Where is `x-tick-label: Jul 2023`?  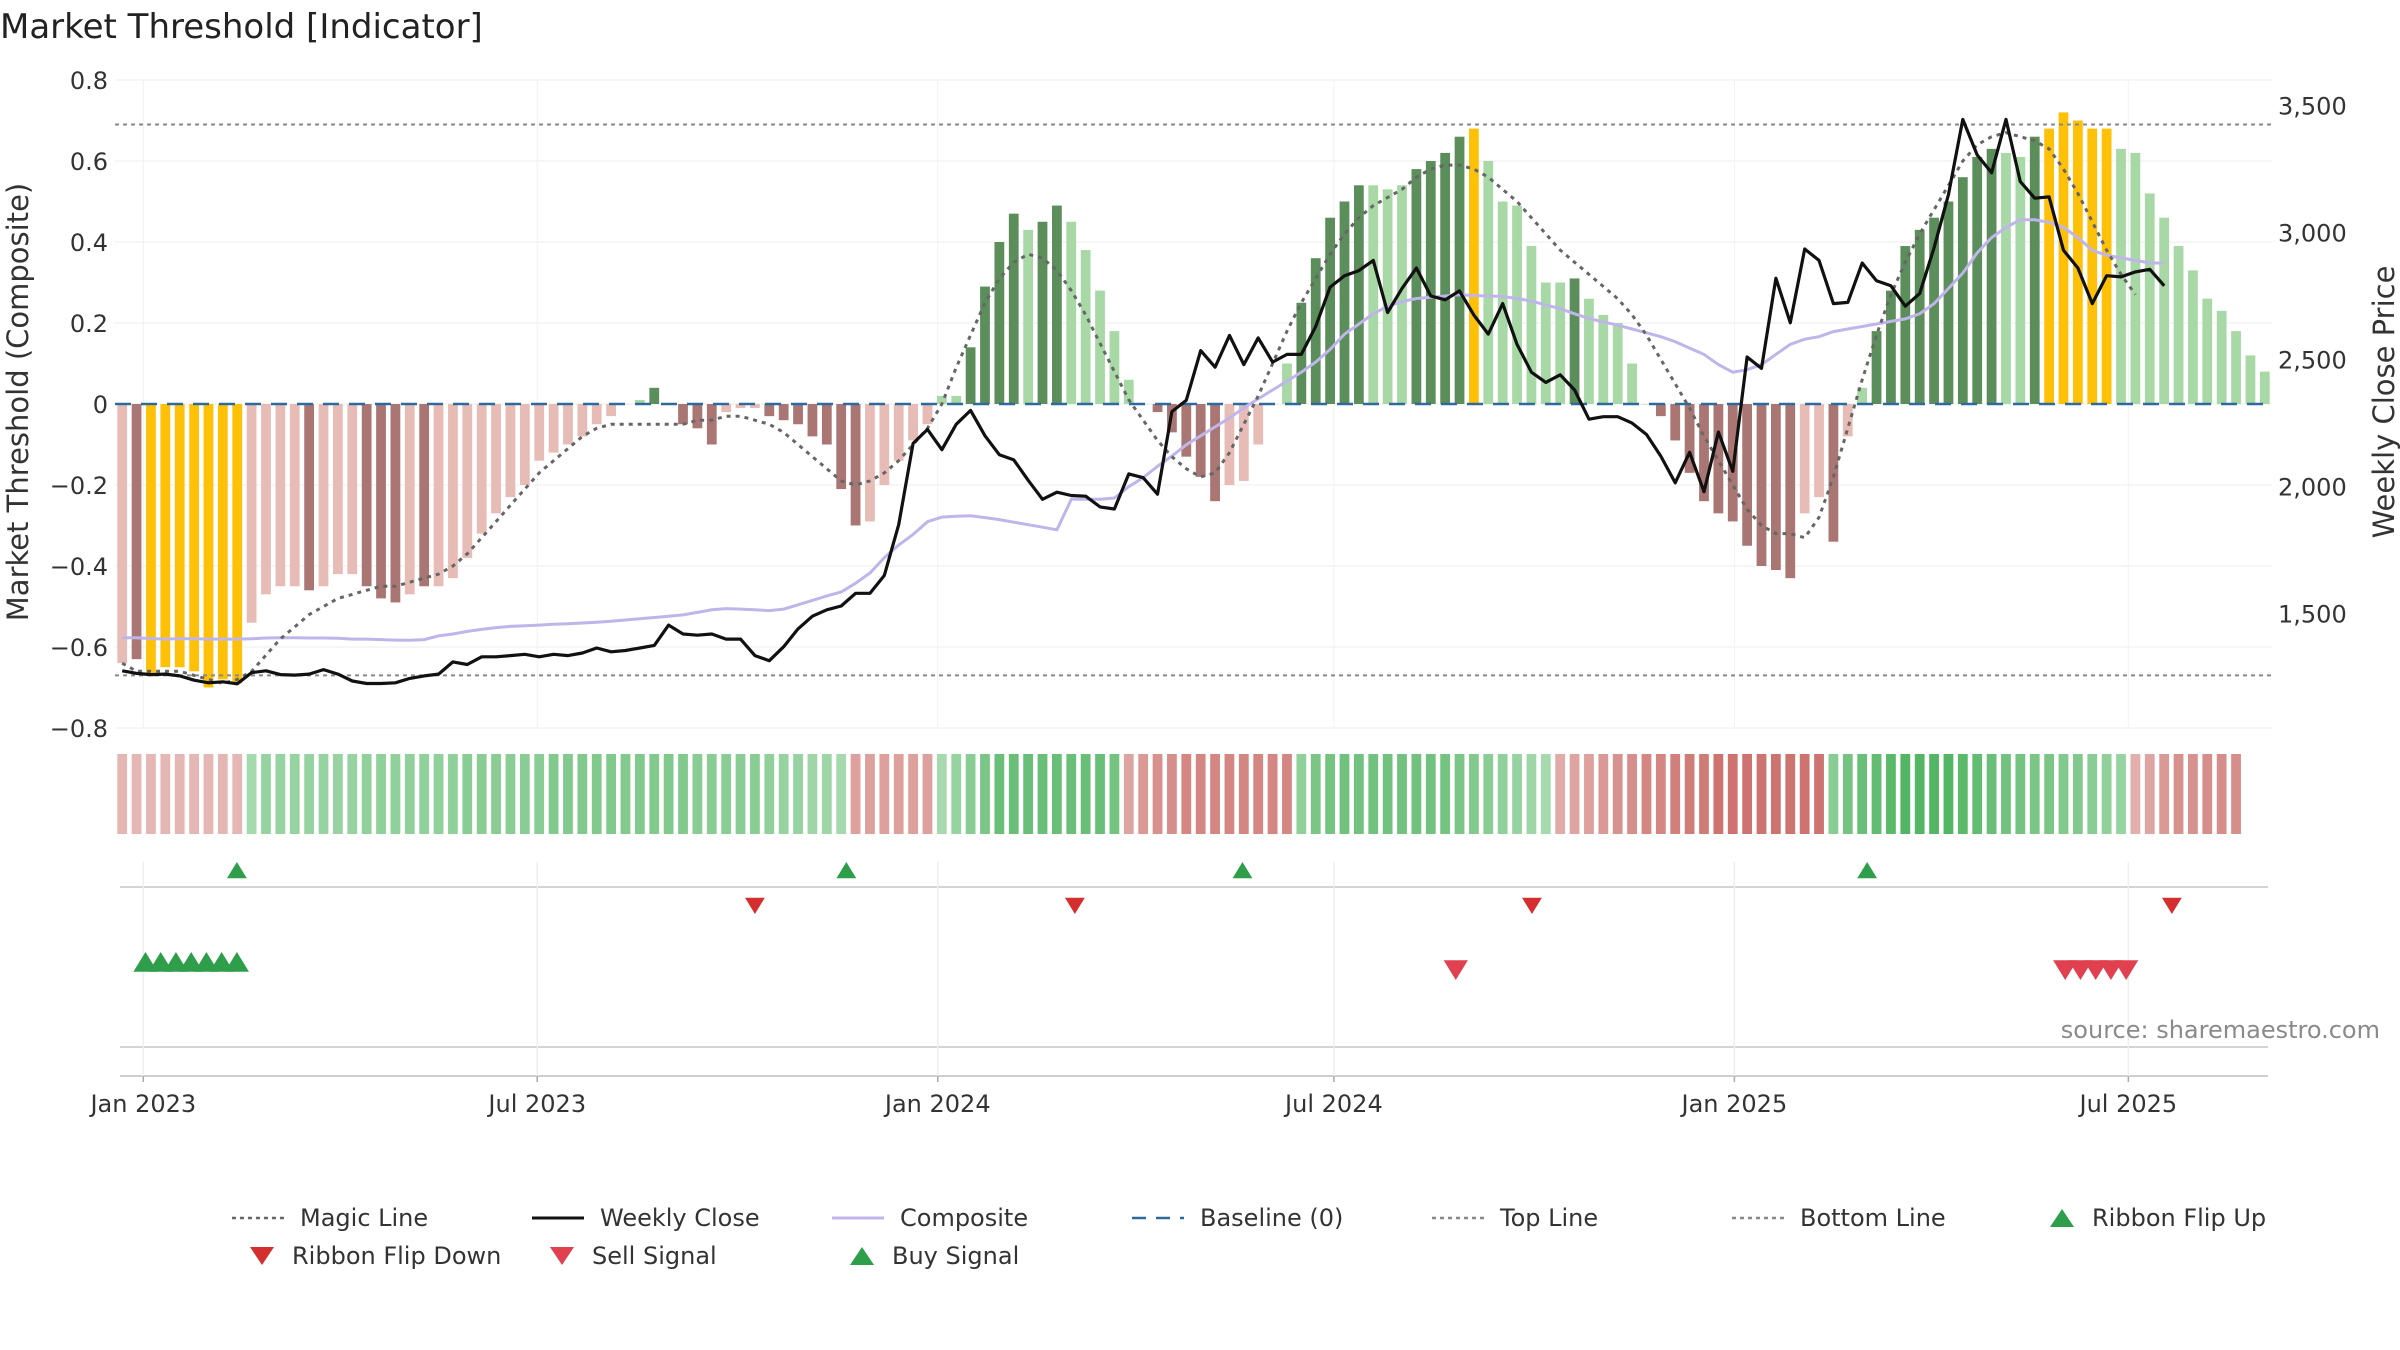
x-tick-label: Jul 2023 is located at coordinates (536, 1104).